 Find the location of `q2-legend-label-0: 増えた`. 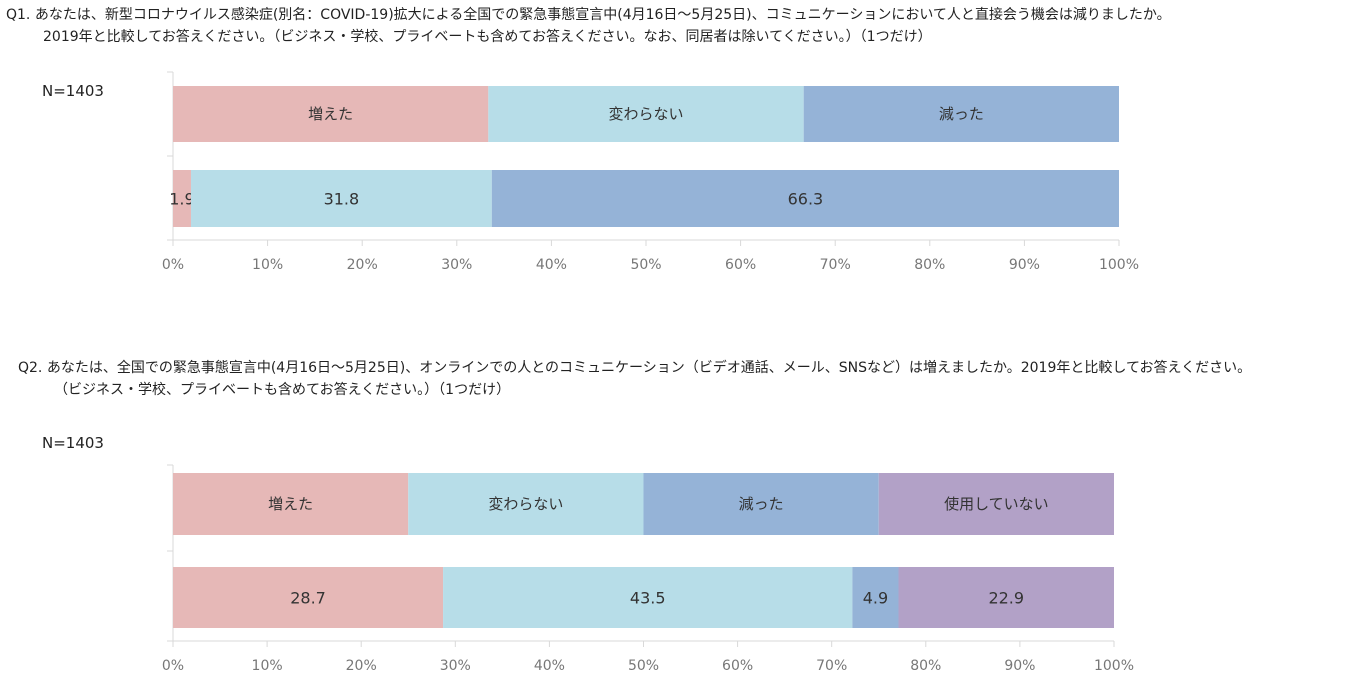

q2-legend-label-0: 増えた is located at coordinates (290, 504).